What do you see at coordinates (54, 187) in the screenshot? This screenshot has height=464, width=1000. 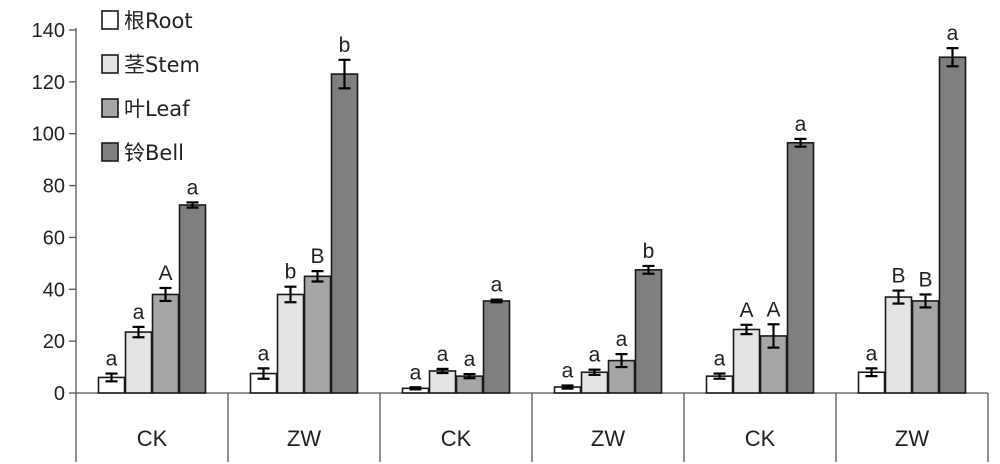 I see `y-tick-label: 80` at bounding box center [54, 187].